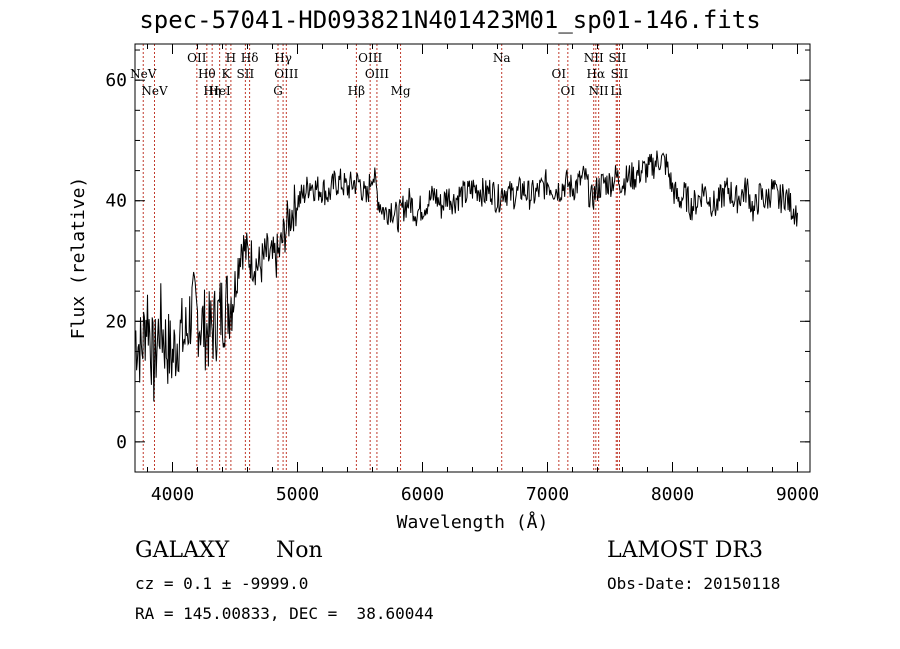  I want to click on line-marker-label: H, so click(231, 58).